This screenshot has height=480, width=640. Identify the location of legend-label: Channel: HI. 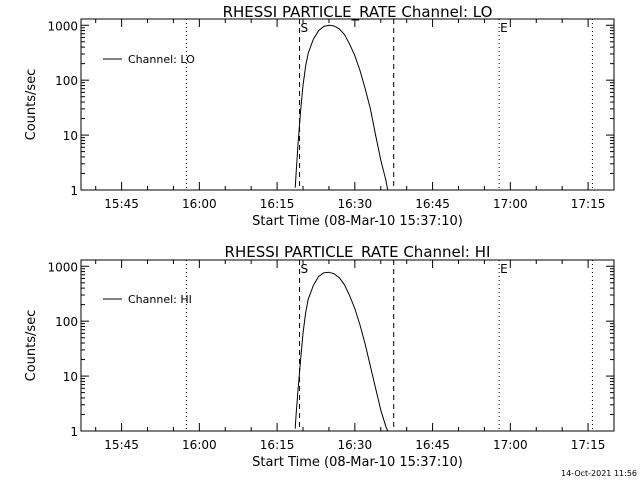
(160, 299).